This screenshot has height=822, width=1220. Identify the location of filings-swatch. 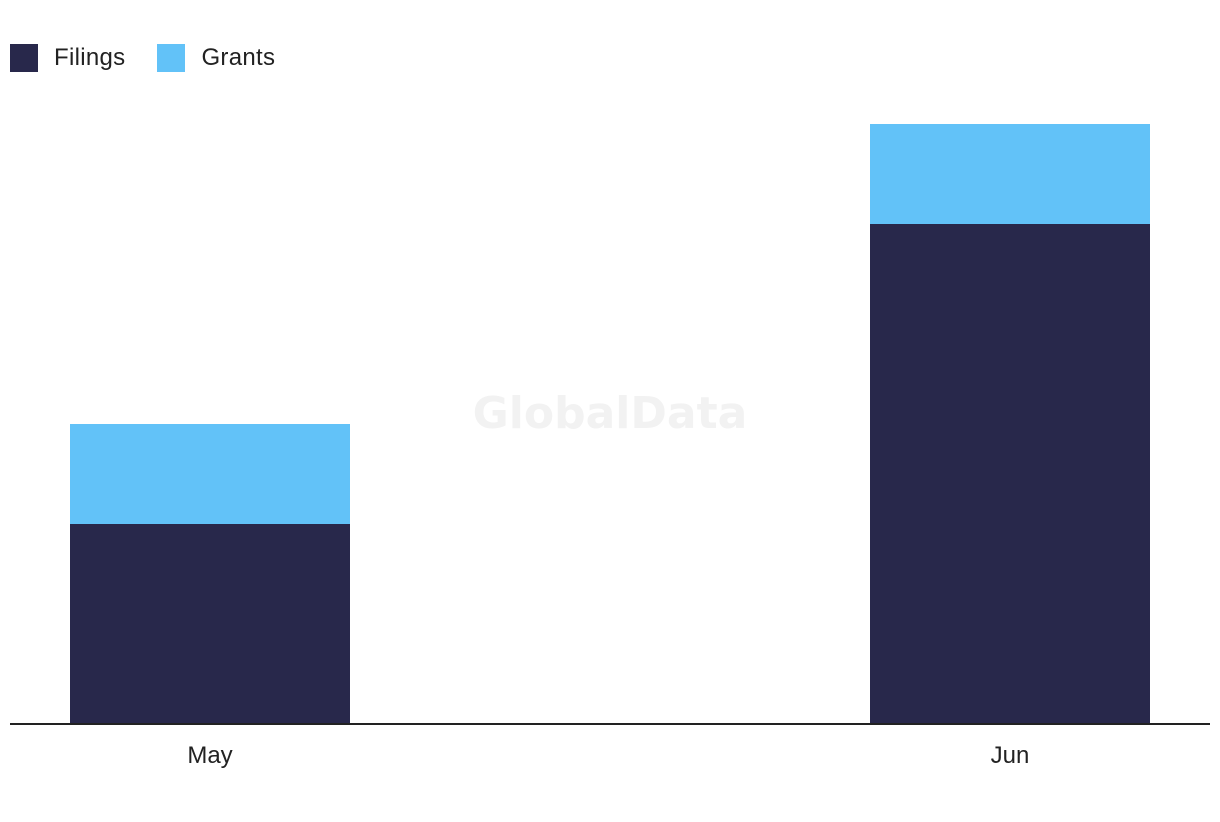
(24, 58).